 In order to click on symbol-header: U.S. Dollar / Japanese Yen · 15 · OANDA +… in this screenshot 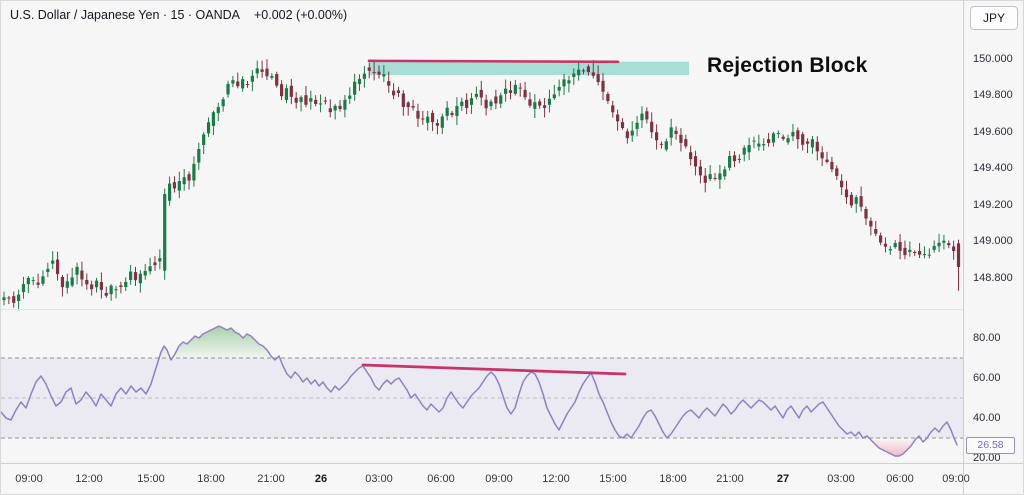, I will do `click(178, 15)`.